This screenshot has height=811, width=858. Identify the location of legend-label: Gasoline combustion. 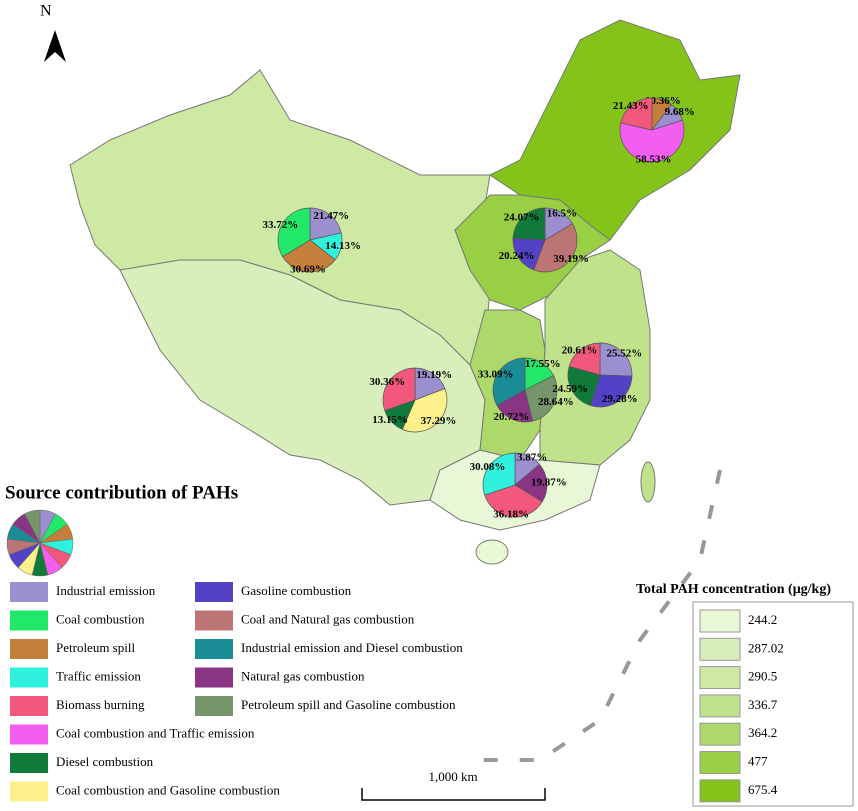
(296, 590).